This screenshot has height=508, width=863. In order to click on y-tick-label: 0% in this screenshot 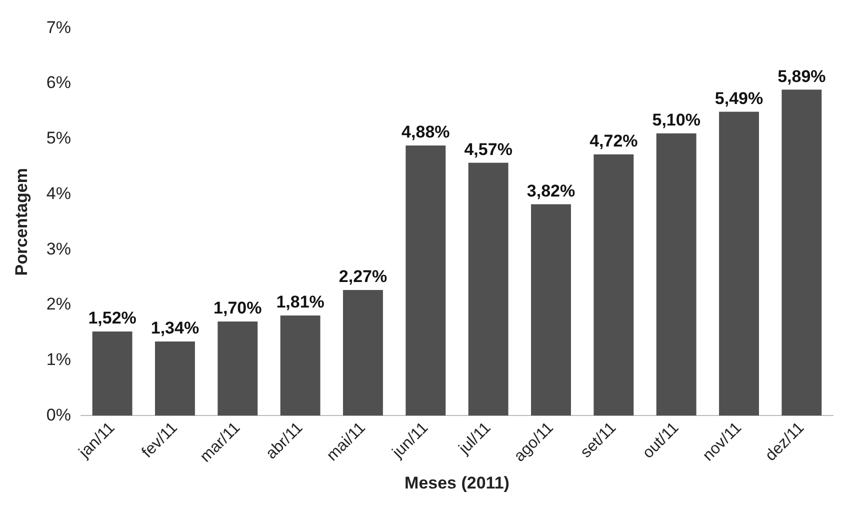, I will do `click(58, 414)`.